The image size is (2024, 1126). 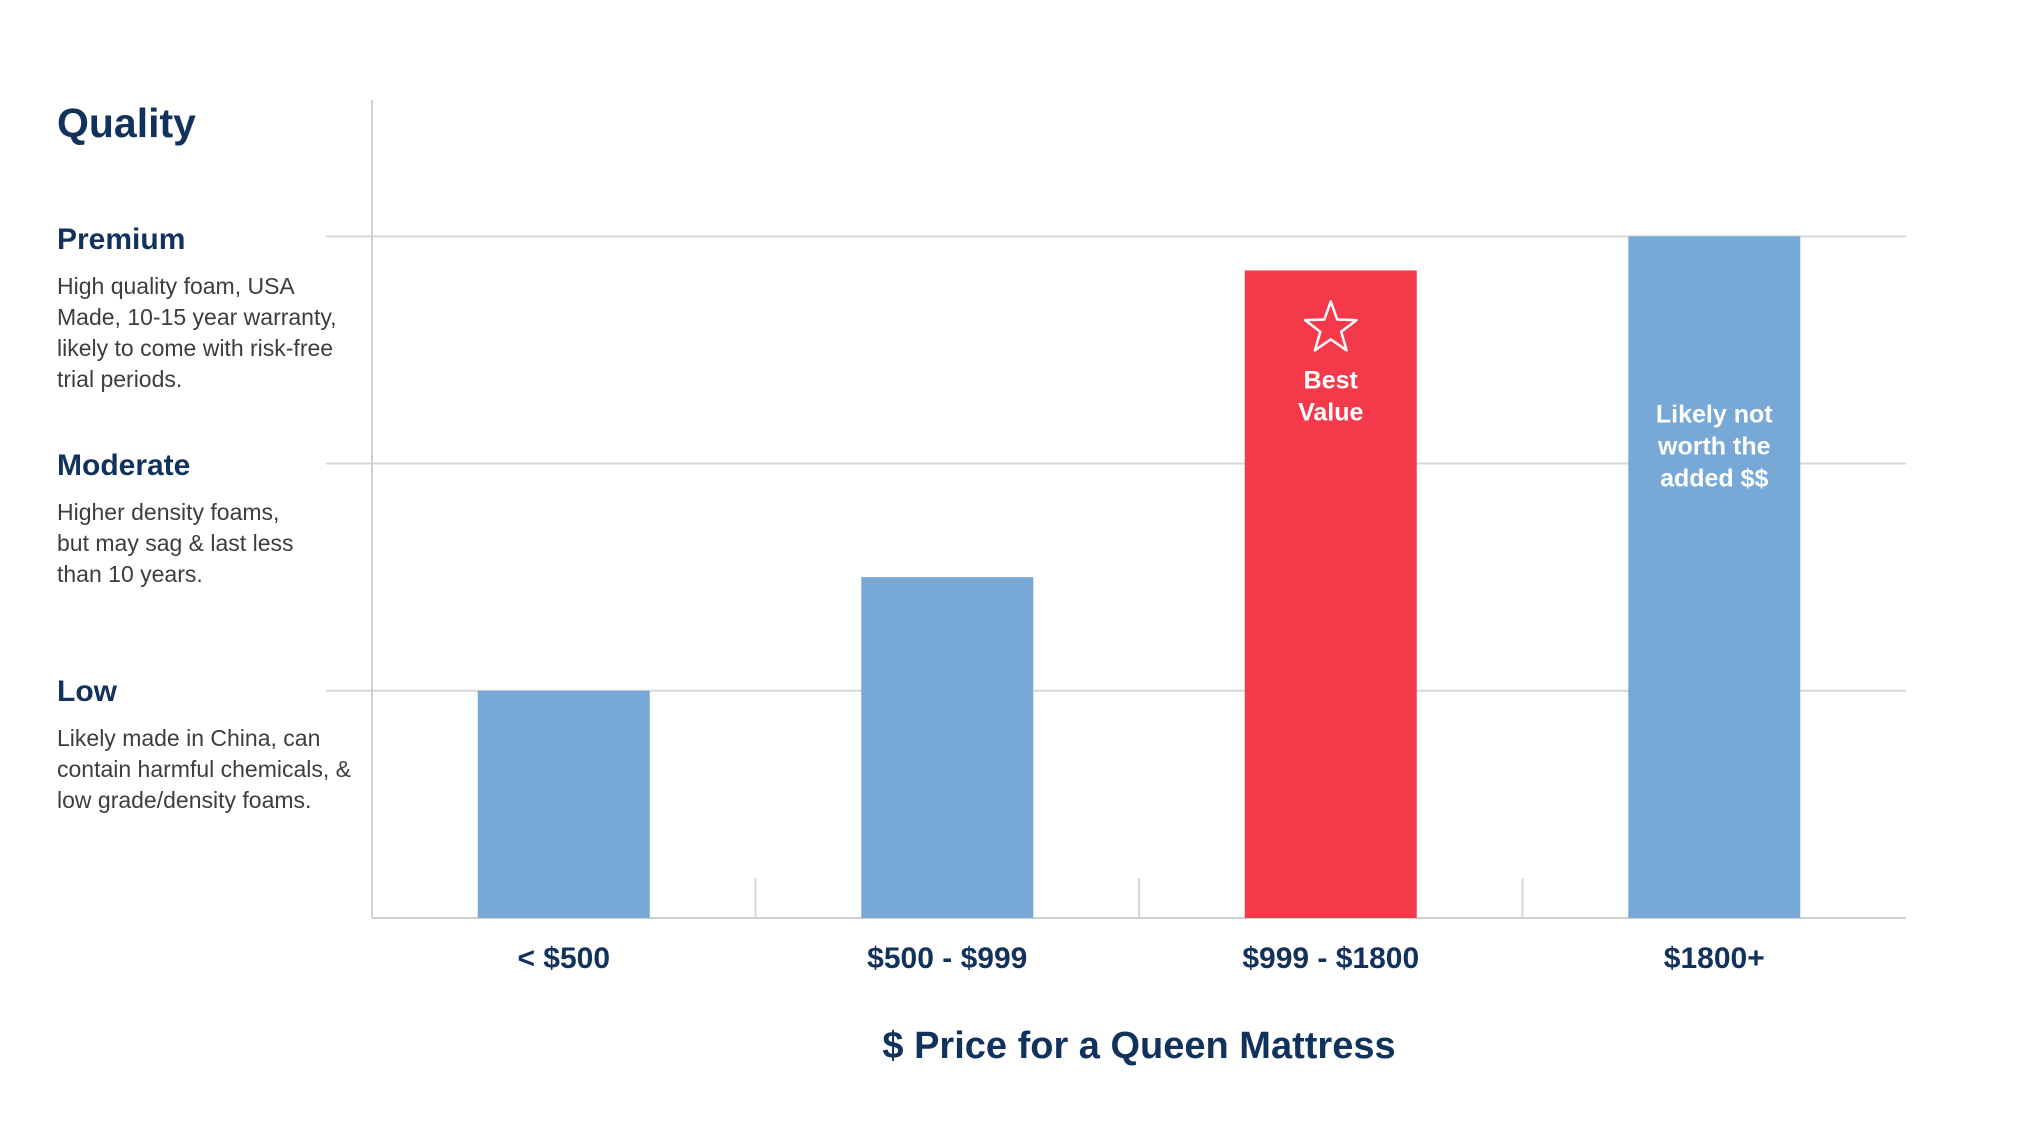 What do you see at coordinates (947, 958) in the screenshot?
I see `x-tick-label-1: $500 - $999` at bounding box center [947, 958].